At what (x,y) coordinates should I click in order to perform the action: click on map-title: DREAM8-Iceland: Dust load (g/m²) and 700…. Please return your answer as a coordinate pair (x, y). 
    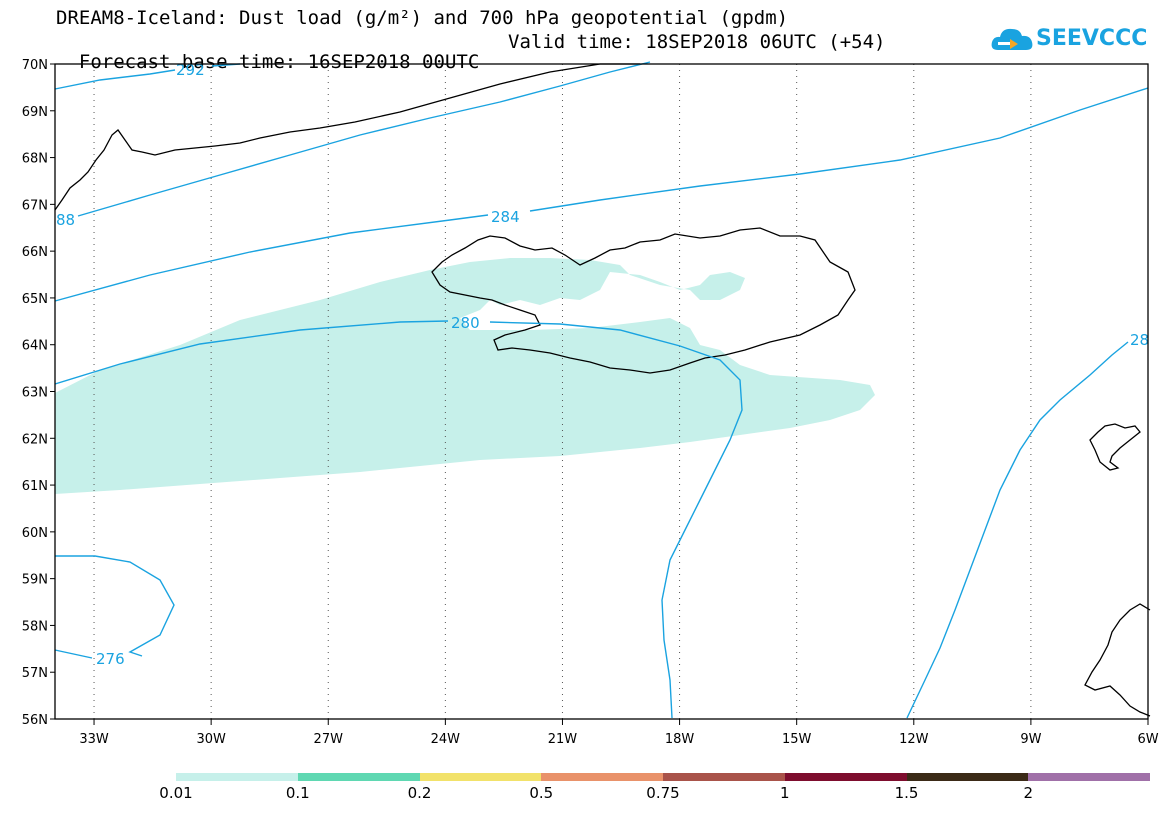
    Looking at the image, I should click on (422, 18).